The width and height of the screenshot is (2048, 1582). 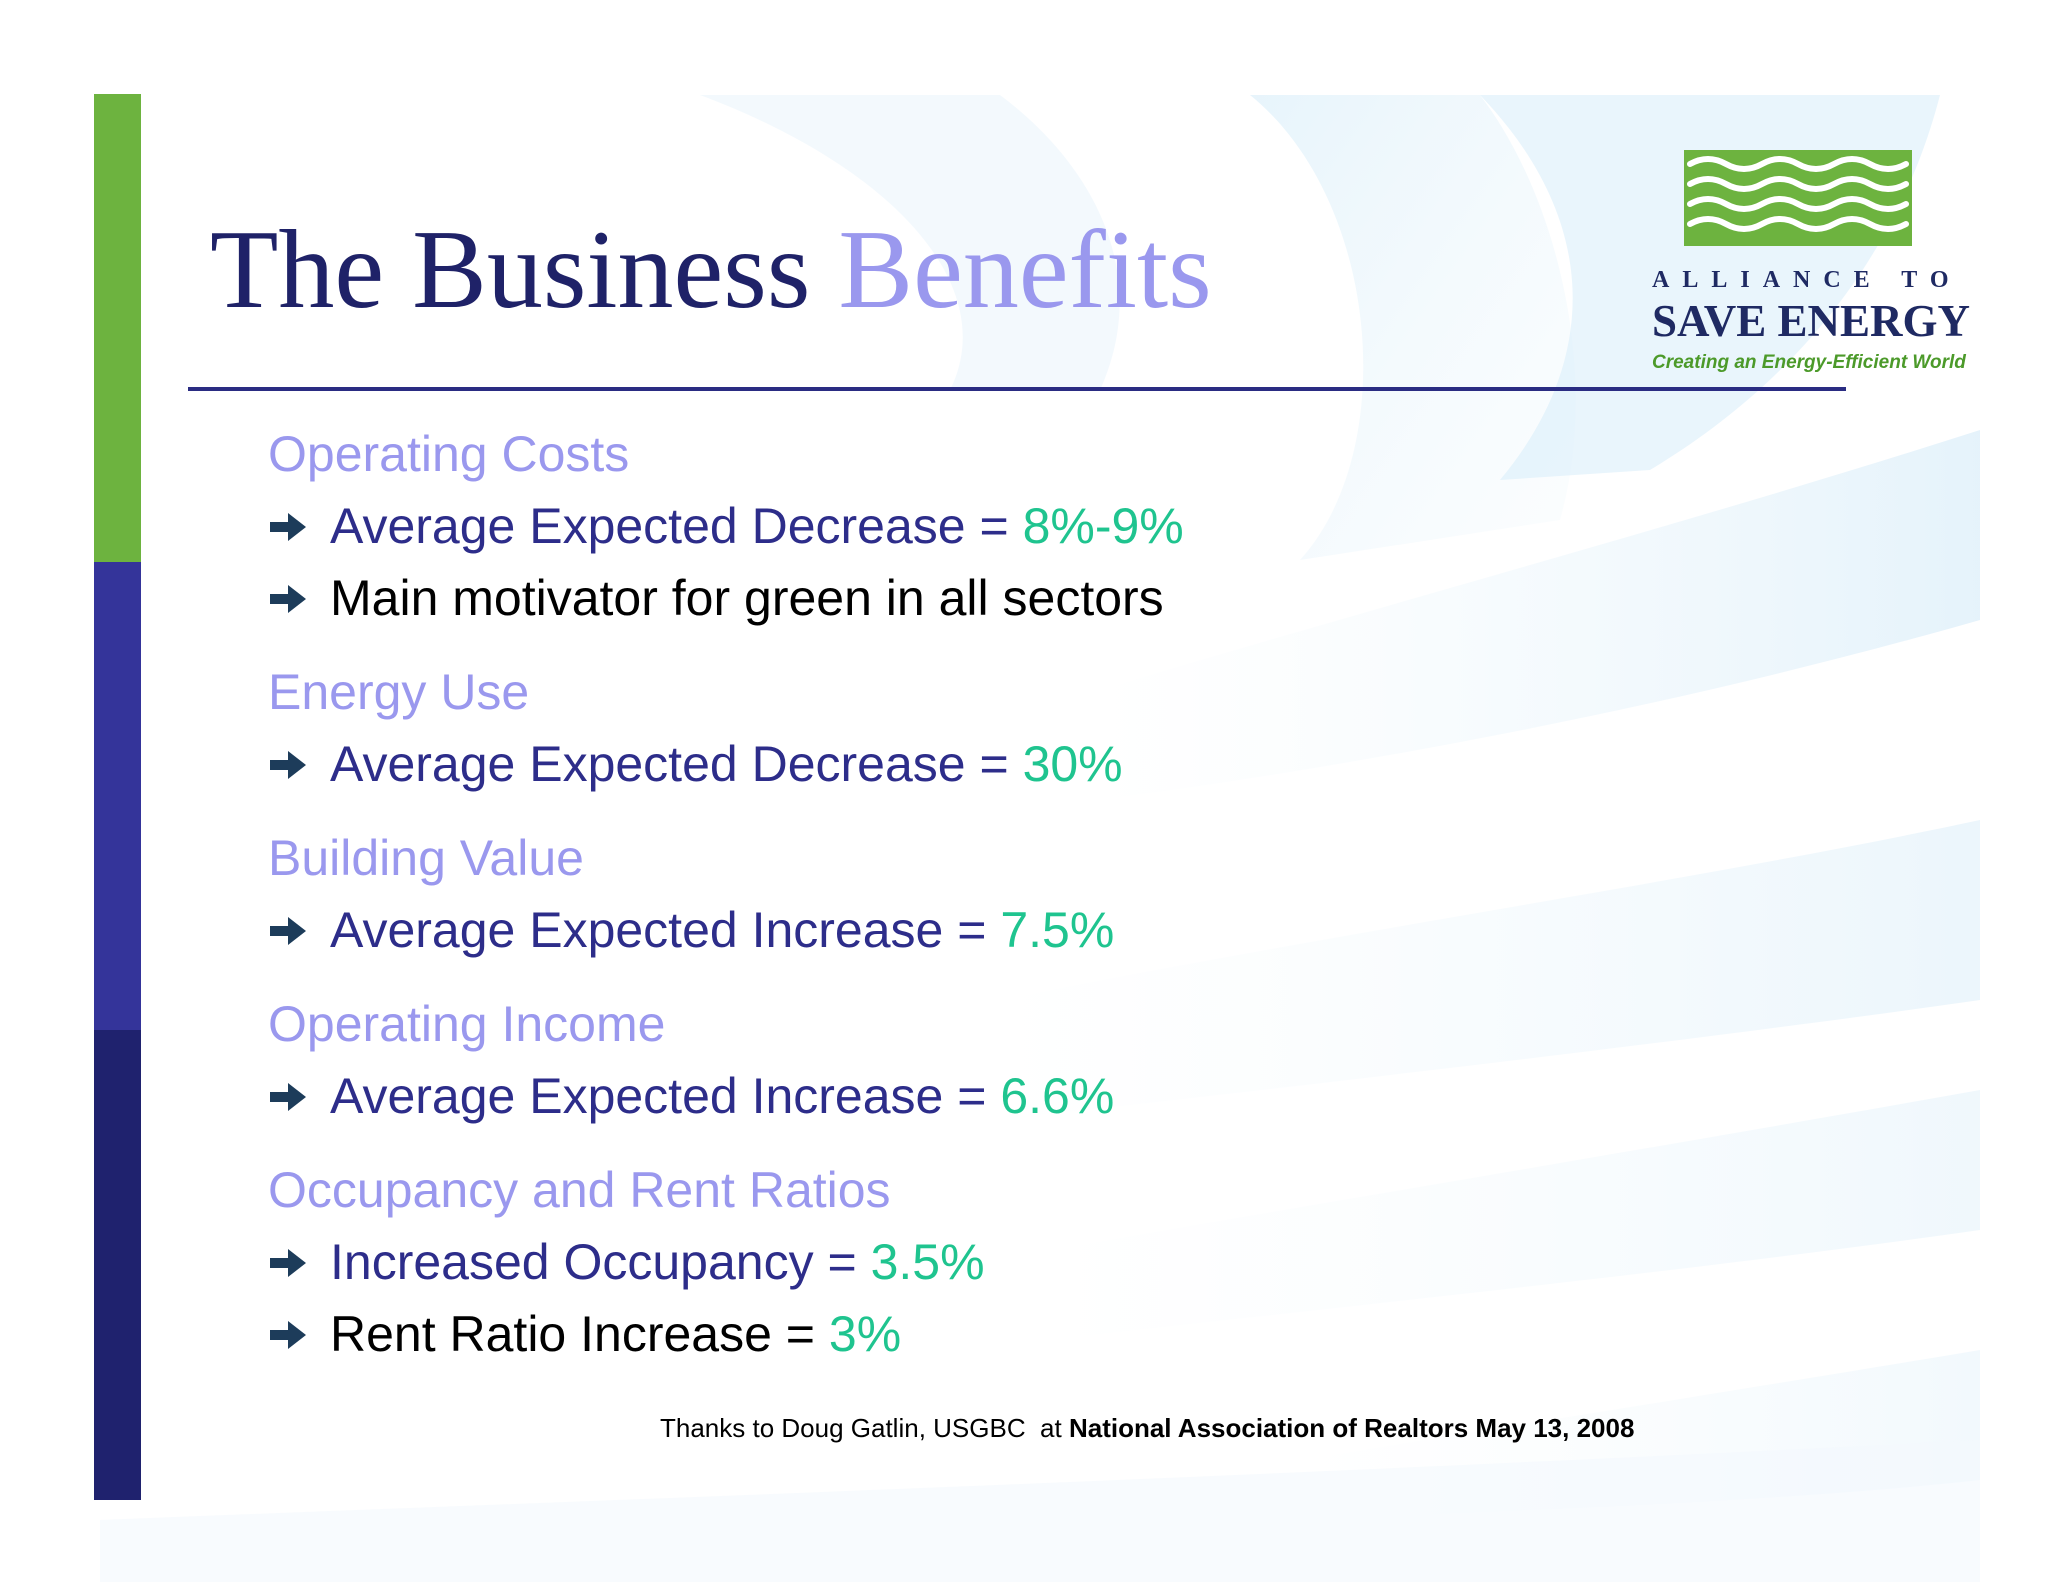 What do you see at coordinates (399, 692) in the screenshot?
I see `section-heading: Energy Use` at bounding box center [399, 692].